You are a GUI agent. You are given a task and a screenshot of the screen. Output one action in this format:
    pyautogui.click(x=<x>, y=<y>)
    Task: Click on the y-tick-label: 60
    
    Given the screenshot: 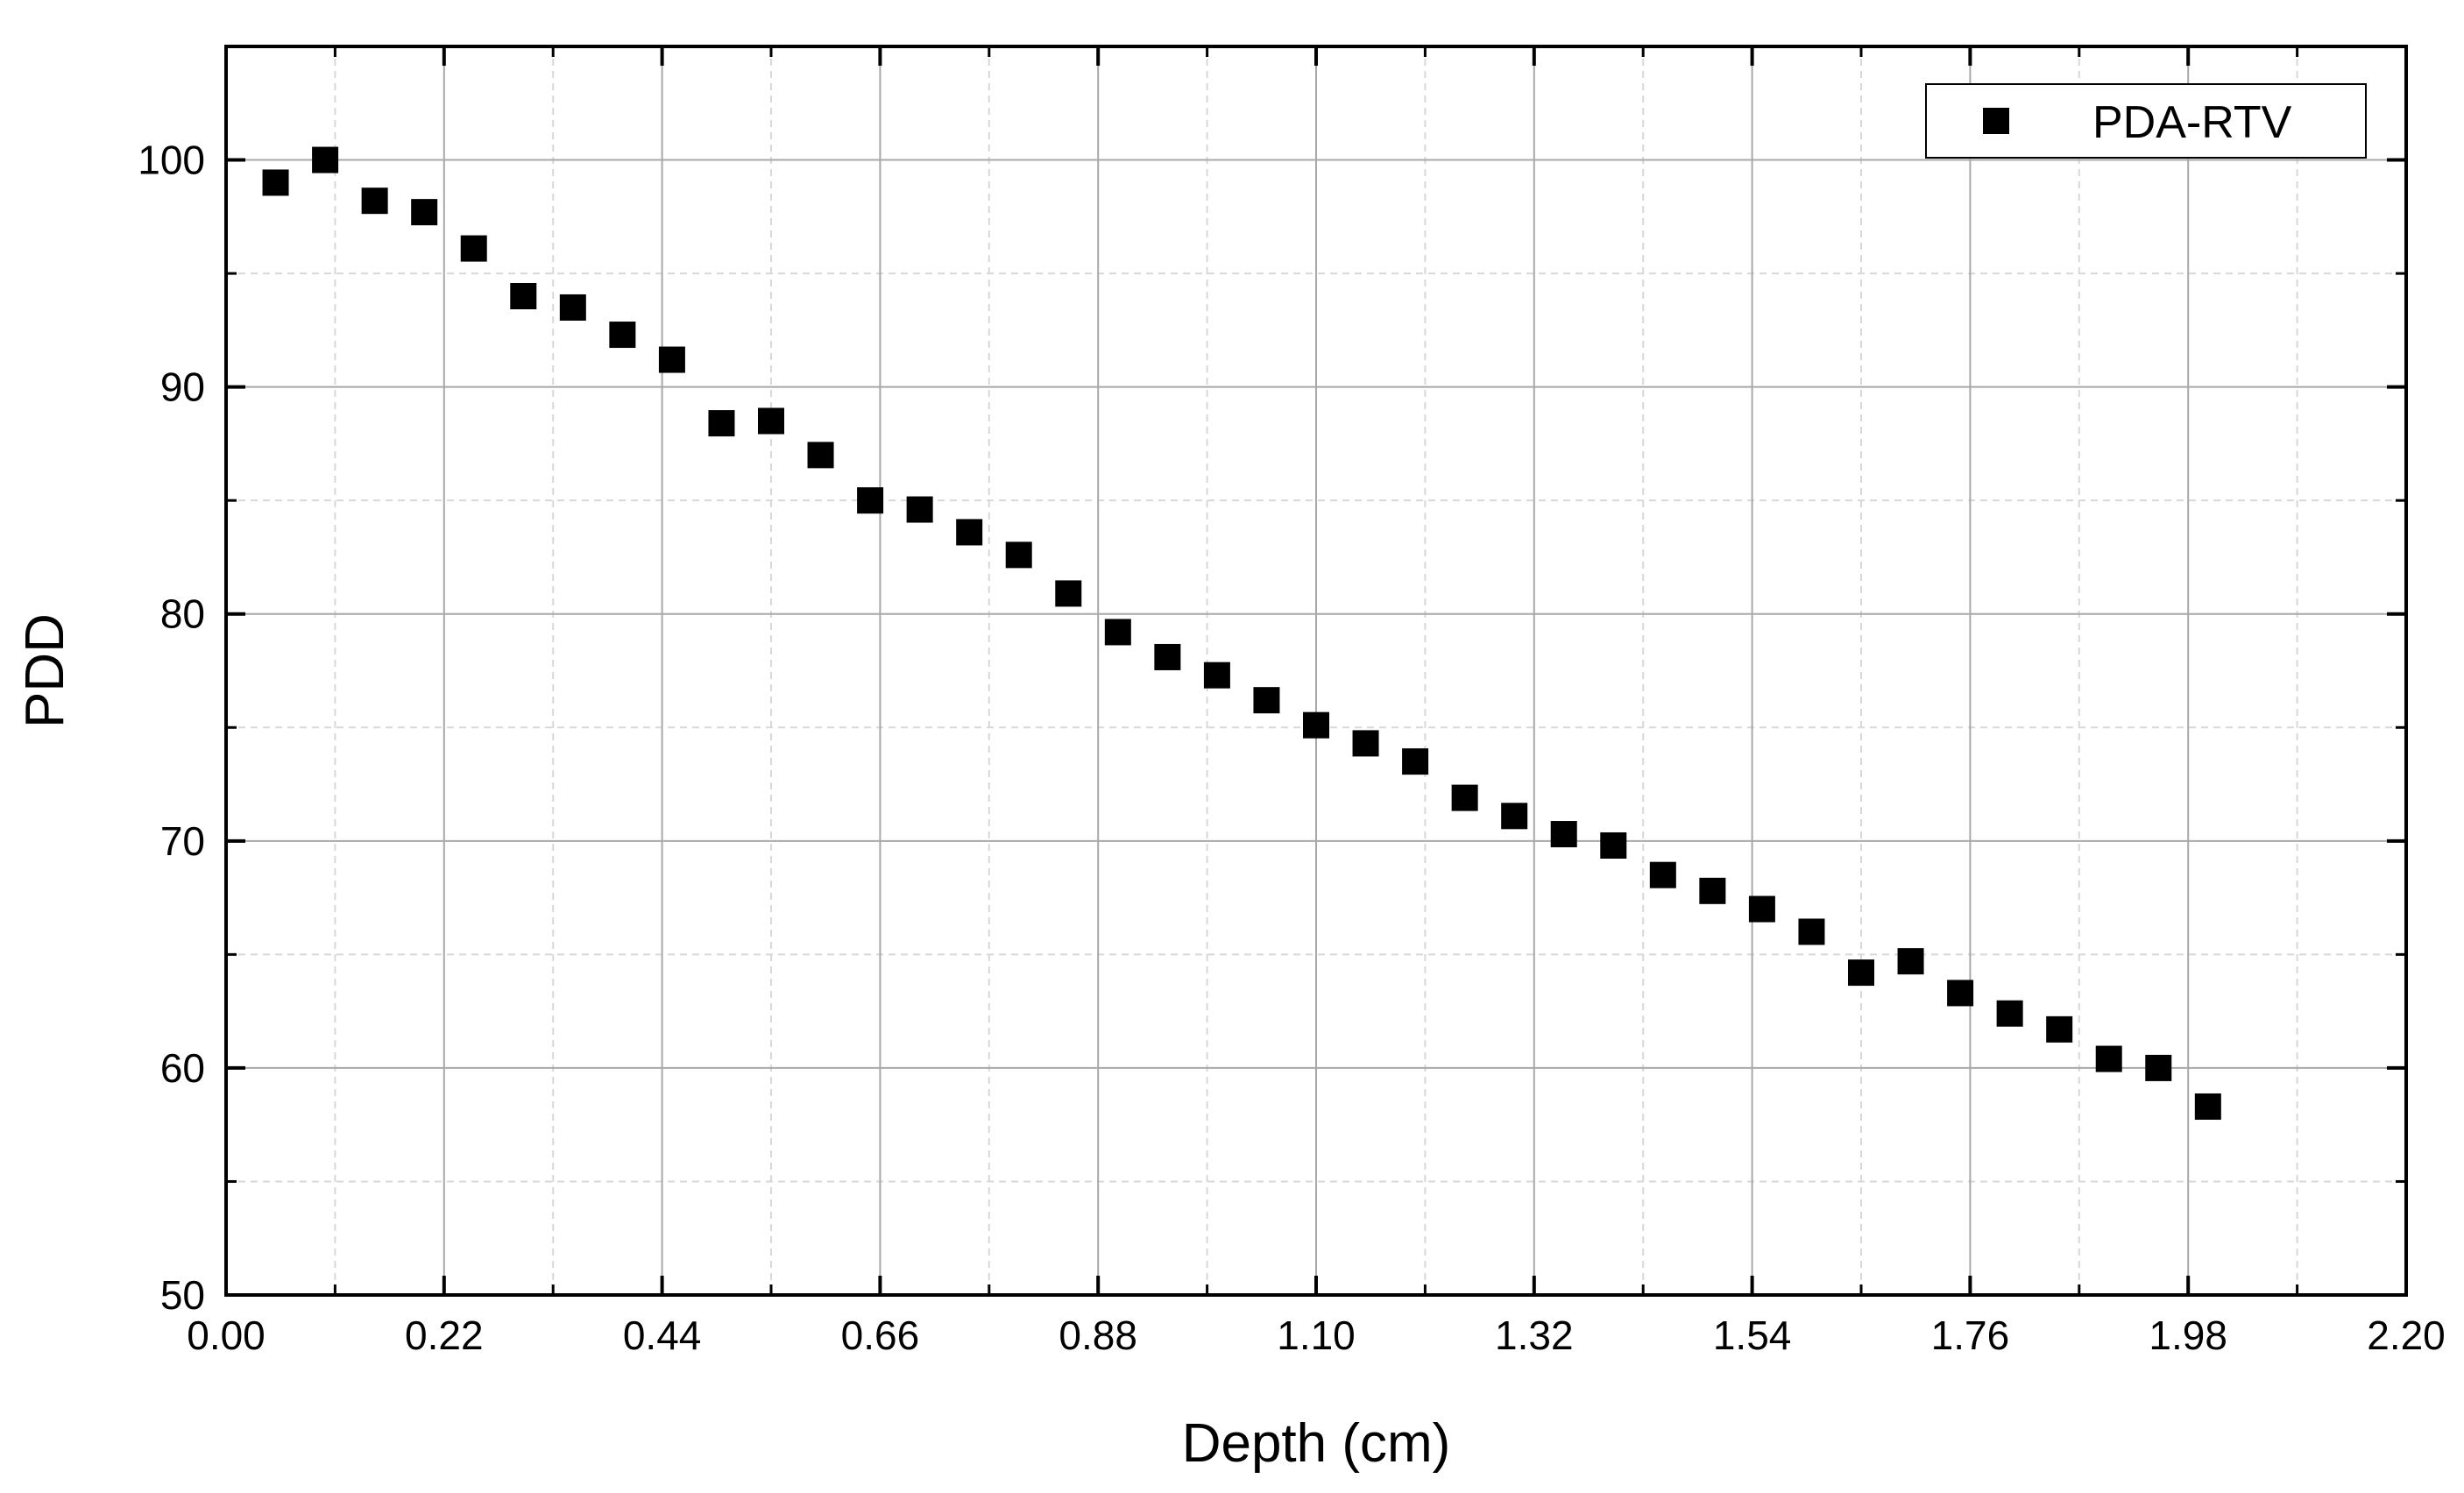 What is the action you would take?
    pyautogui.click(x=182, y=1068)
    